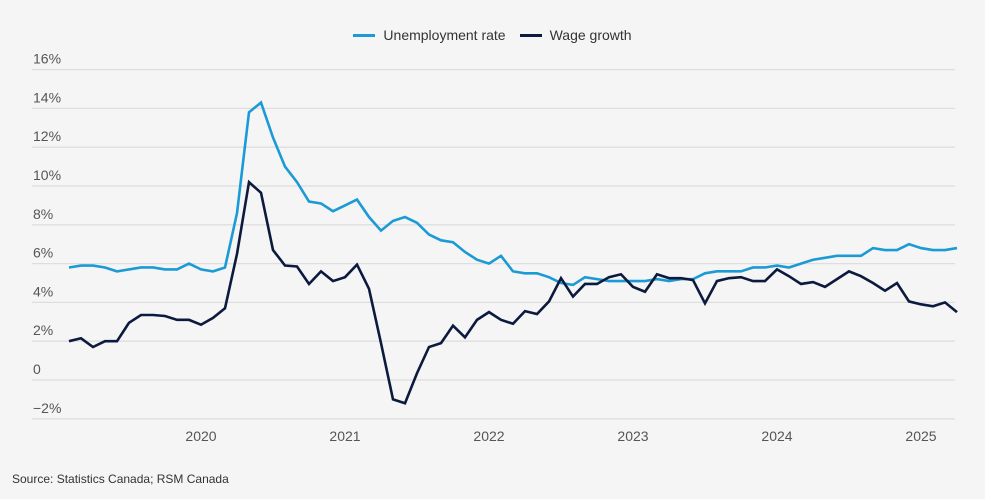 The width and height of the screenshot is (1000, 499). Describe the element at coordinates (47, 408) in the screenshot. I see `y-tick-label: −2%` at that location.